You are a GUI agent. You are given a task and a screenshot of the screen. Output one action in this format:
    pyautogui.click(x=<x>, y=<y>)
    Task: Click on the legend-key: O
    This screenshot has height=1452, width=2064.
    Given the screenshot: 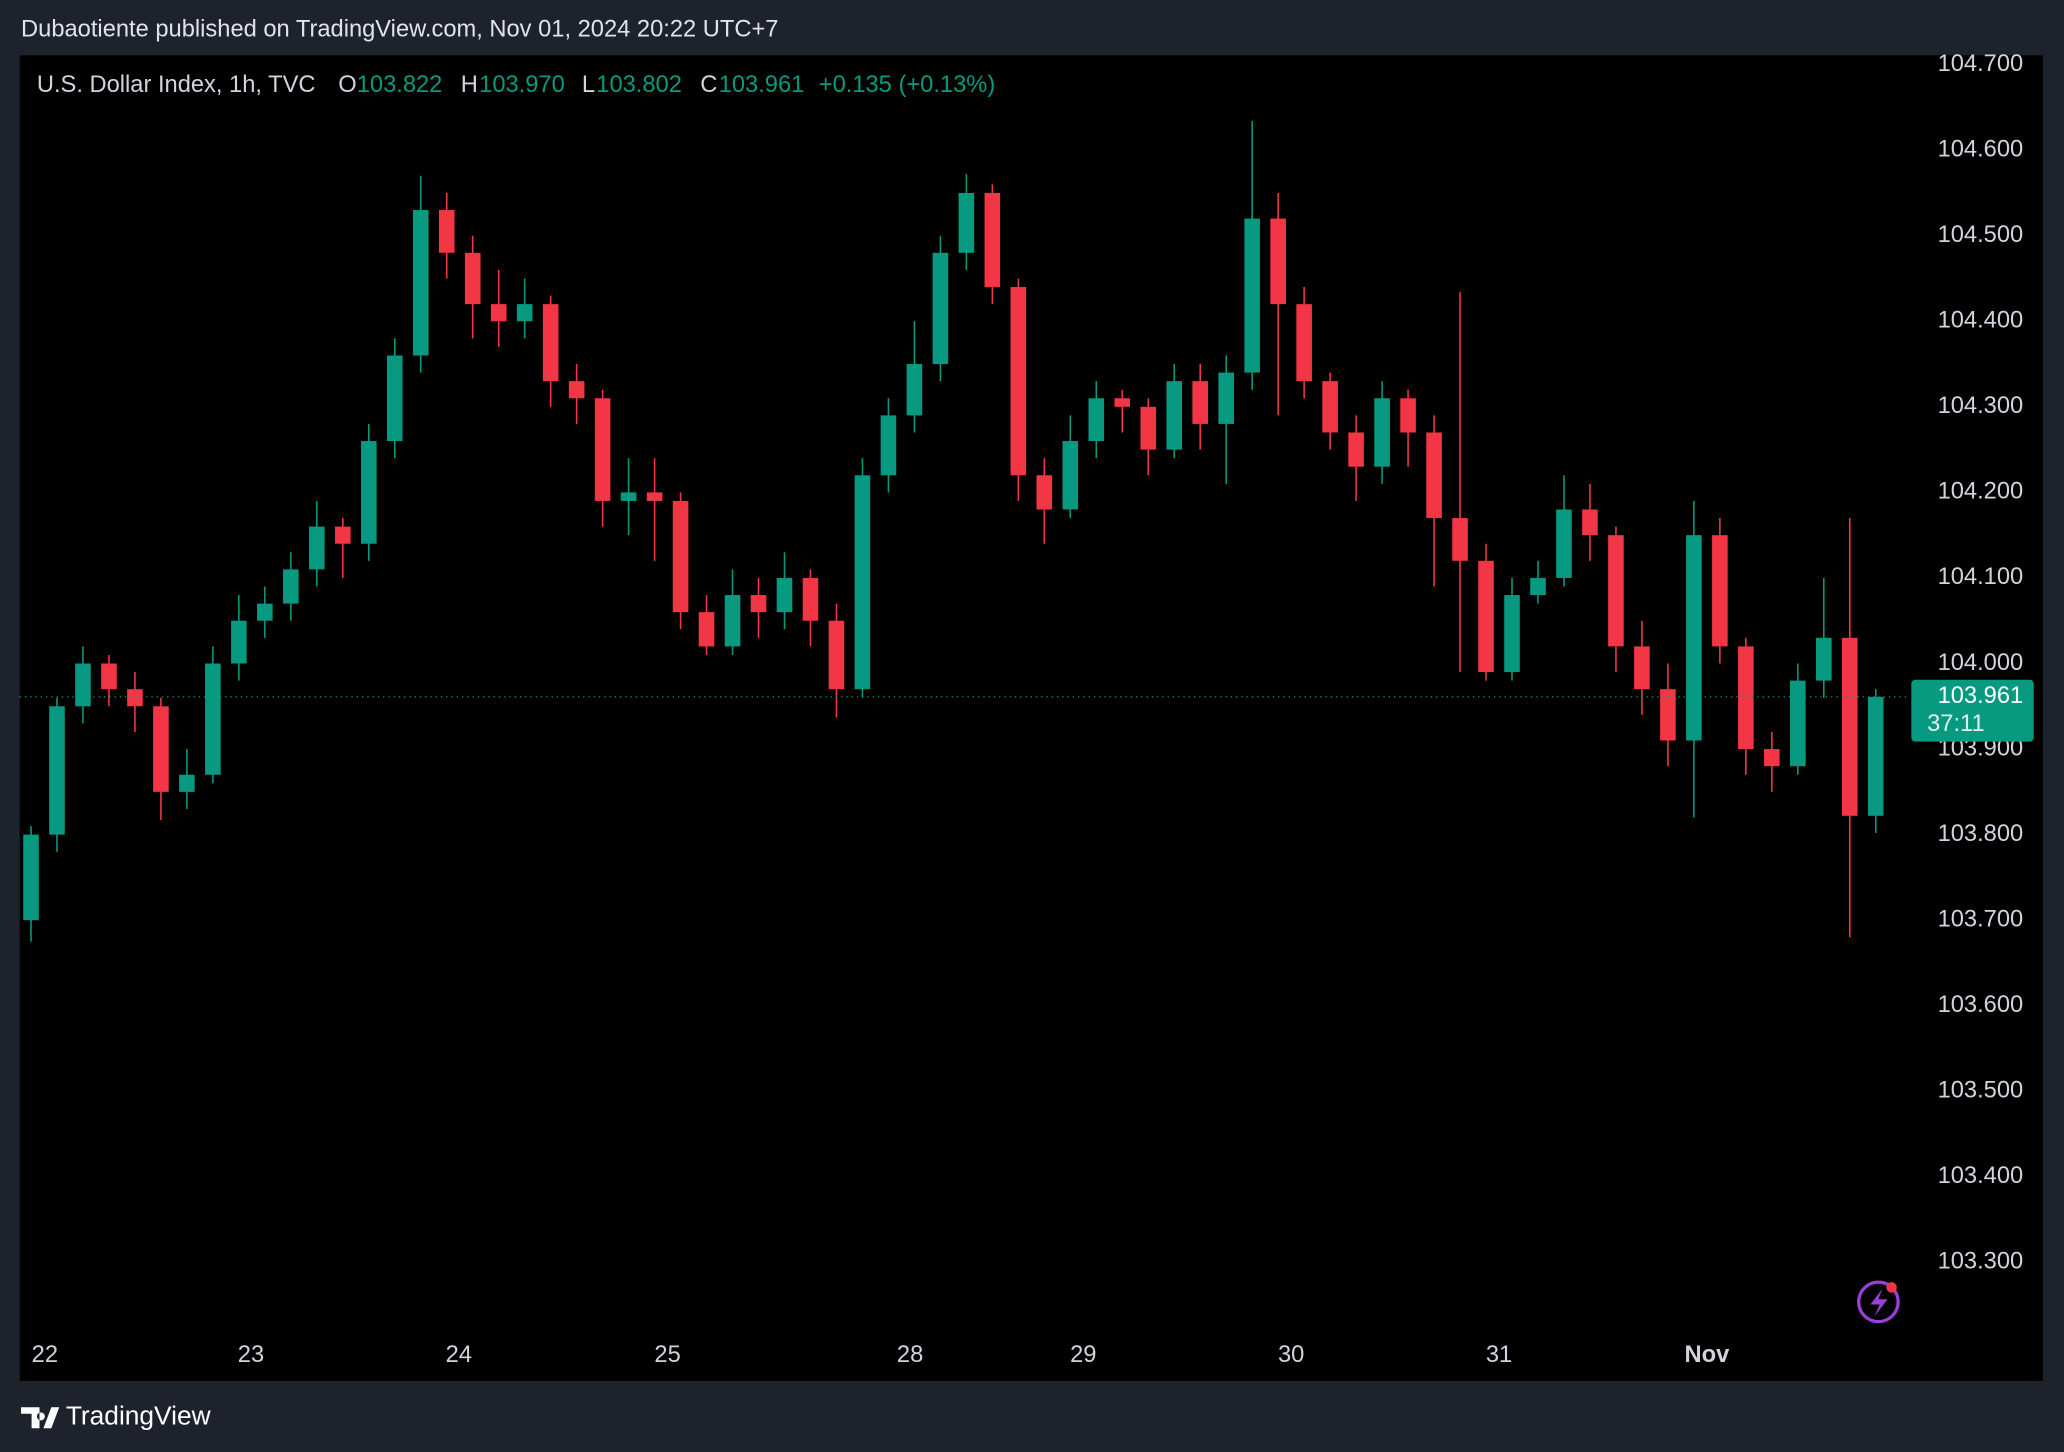 What is the action you would take?
    pyautogui.click(x=347, y=85)
    